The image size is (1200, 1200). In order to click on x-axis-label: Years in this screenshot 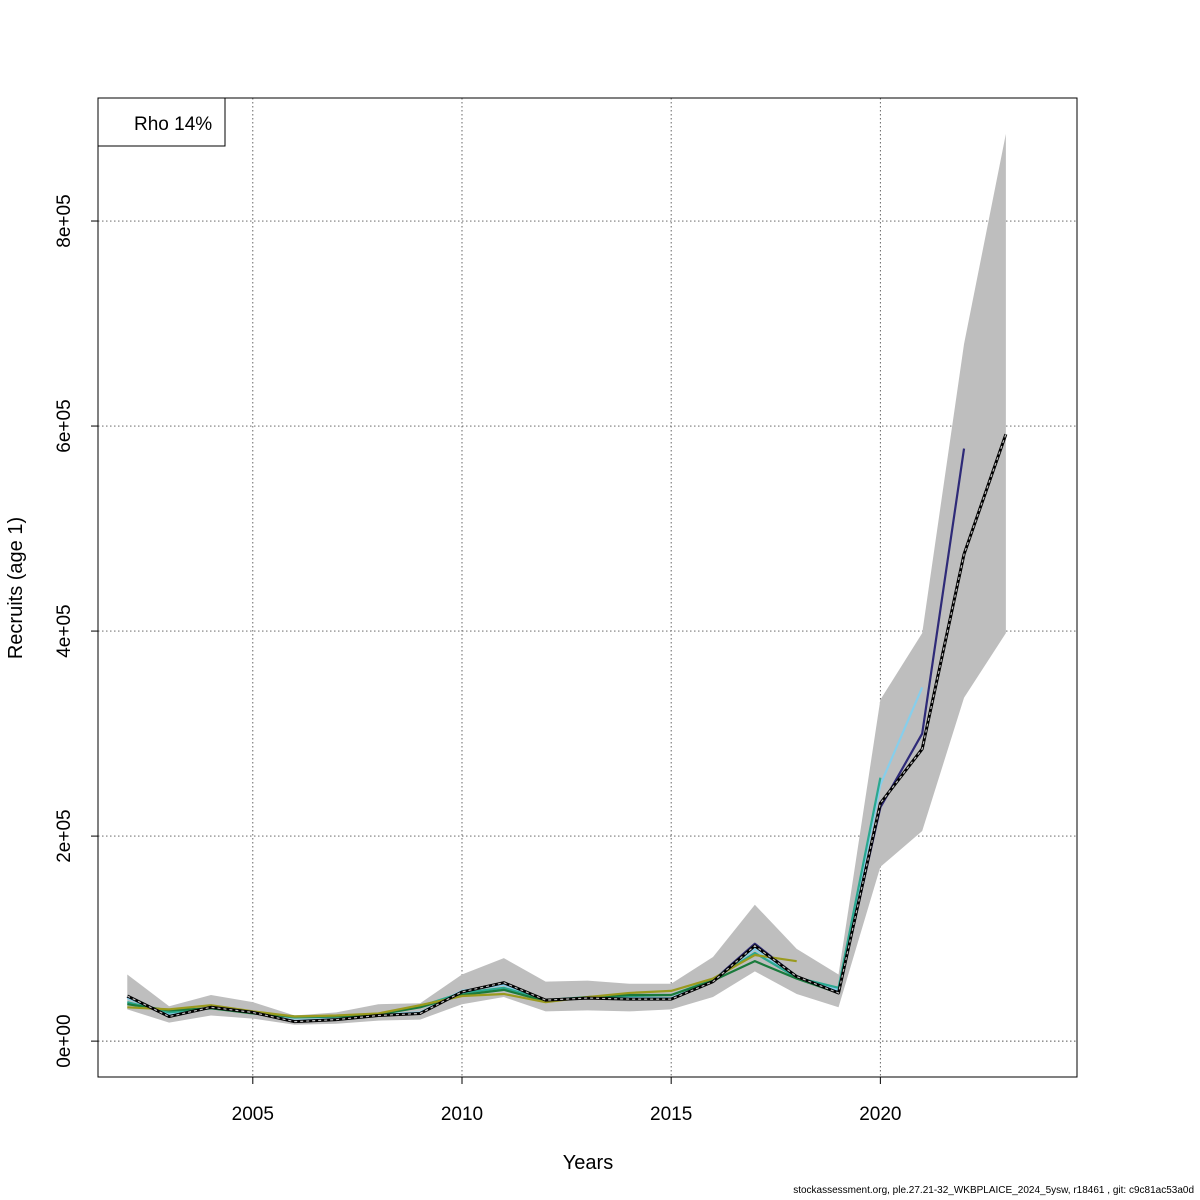, I will do `click(588, 1163)`.